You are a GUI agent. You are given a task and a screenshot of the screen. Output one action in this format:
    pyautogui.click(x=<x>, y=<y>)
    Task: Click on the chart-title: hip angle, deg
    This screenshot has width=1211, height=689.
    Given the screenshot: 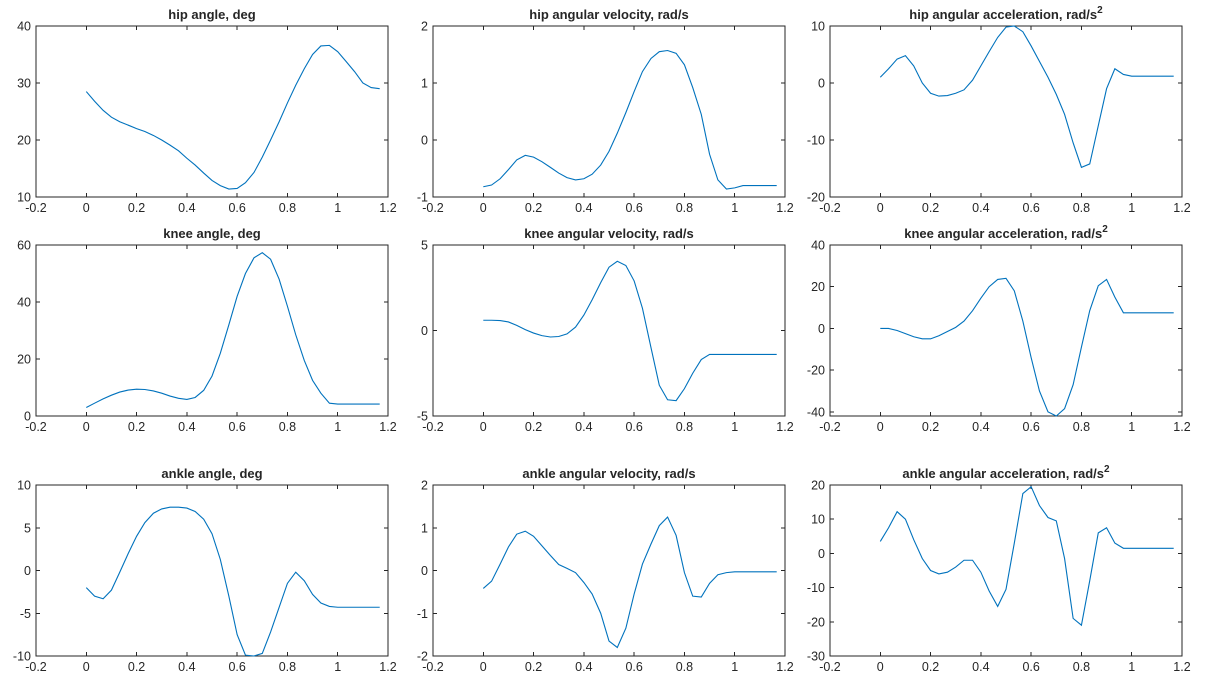 What is the action you would take?
    pyautogui.click(x=211, y=14)
    